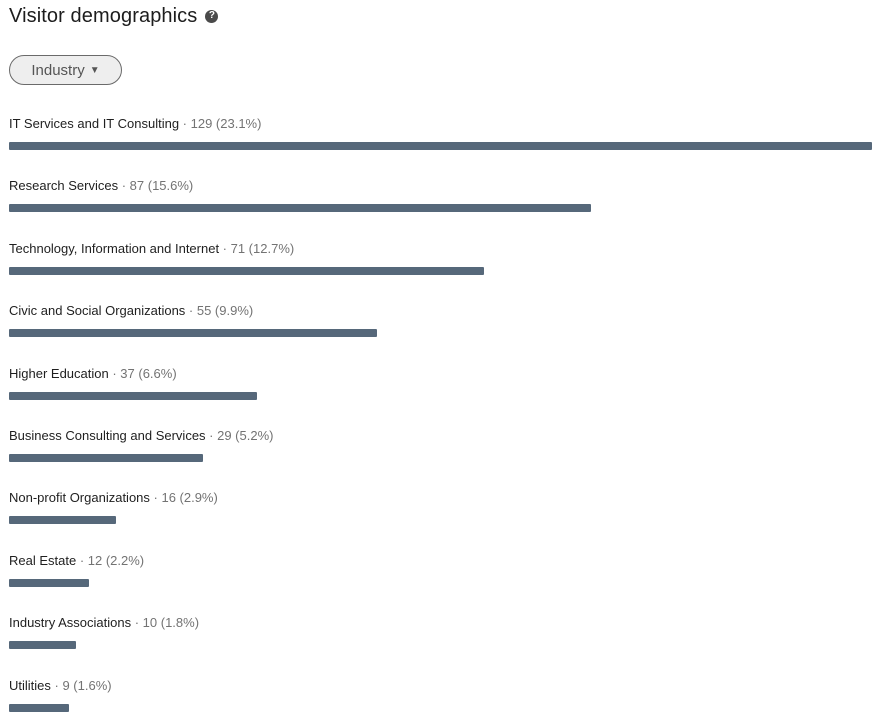 The height and width of the screenshot is (718, 872). I want to click on industry-name: Utilities, so click(30, 685).